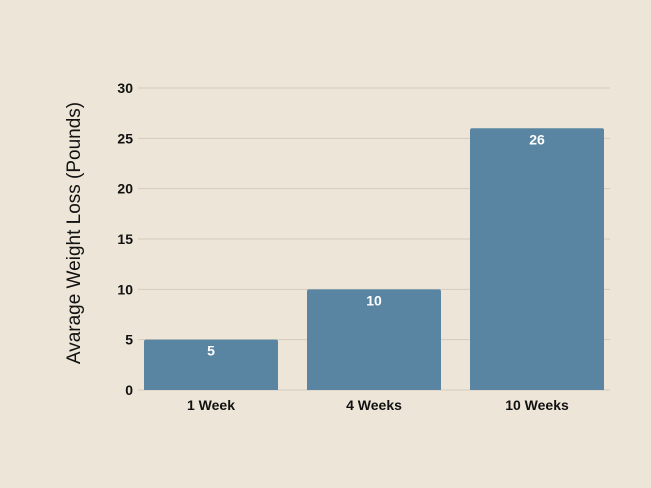  I want to click on x-axis-categories: 1 Week 4 Weeks 10 Weeks, so click(378, 405).